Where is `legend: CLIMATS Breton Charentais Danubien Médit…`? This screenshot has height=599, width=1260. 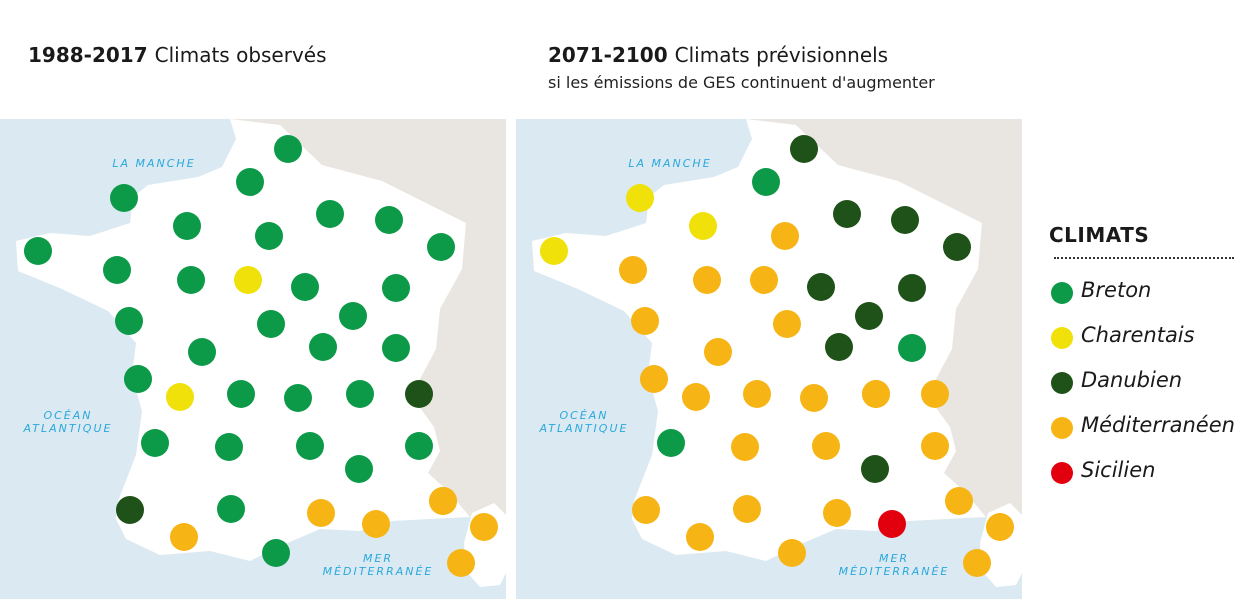
legend: CLIMATS Breton Charentais Danubien Médit… is located at coordinates (1142, 361).